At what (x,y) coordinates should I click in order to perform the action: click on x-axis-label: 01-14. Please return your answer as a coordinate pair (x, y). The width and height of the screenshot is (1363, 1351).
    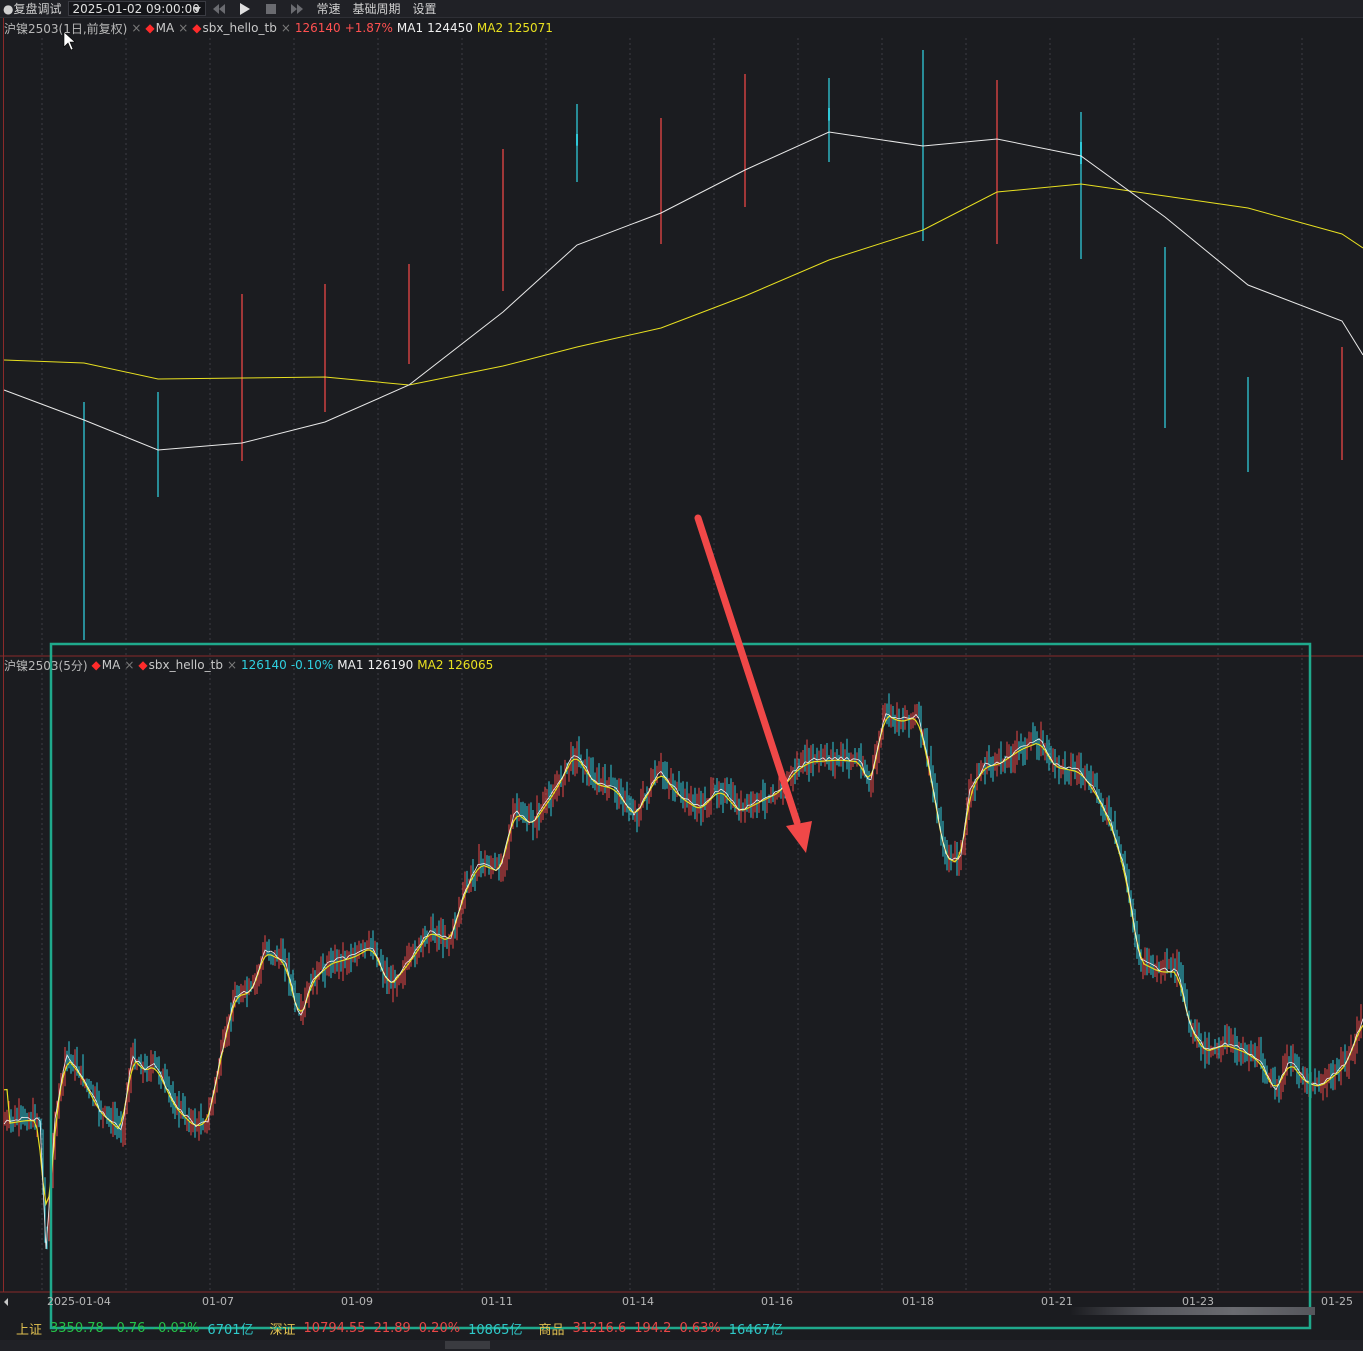
    Looking at the image, I should click on (638, 1301).